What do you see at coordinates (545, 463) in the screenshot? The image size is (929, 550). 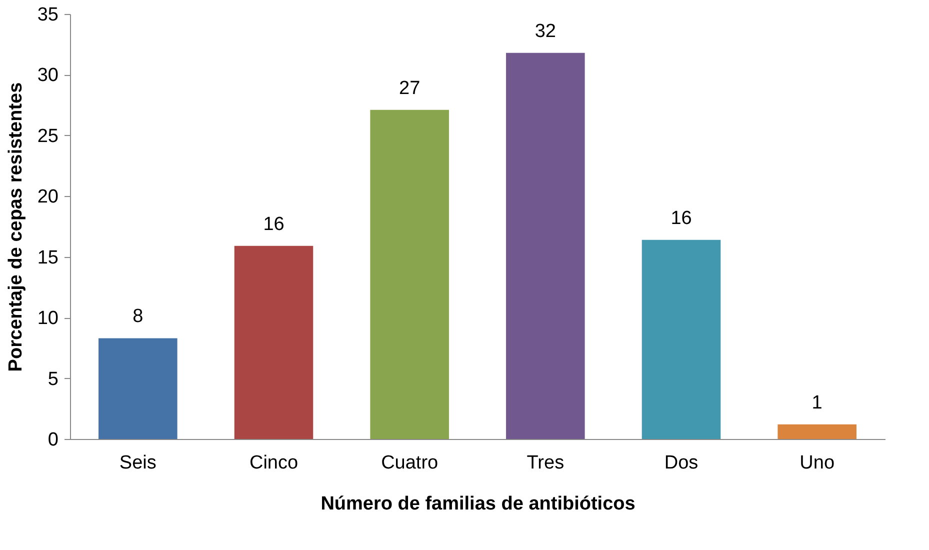 I see `x-tick-label: Tres` at bounding box center [545, 463].